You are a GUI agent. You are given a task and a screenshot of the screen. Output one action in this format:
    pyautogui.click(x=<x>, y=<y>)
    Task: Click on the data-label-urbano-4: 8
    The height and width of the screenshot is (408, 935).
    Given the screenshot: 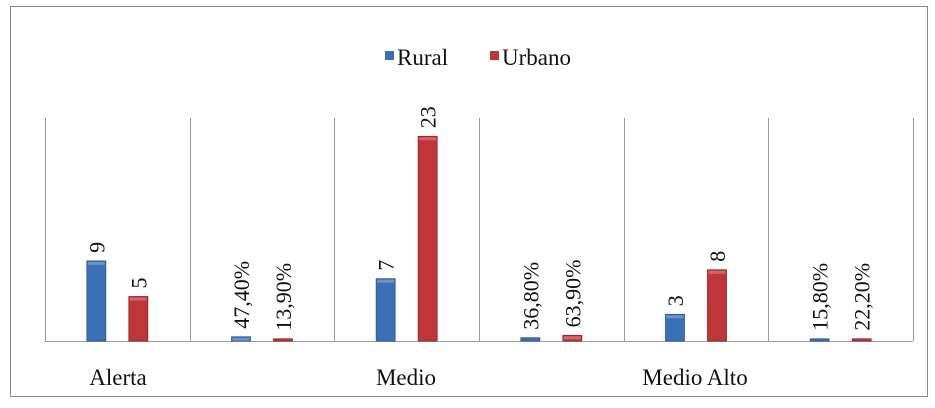 What is the action you would take?
    pyautogui.click(x=717, y=256)
    